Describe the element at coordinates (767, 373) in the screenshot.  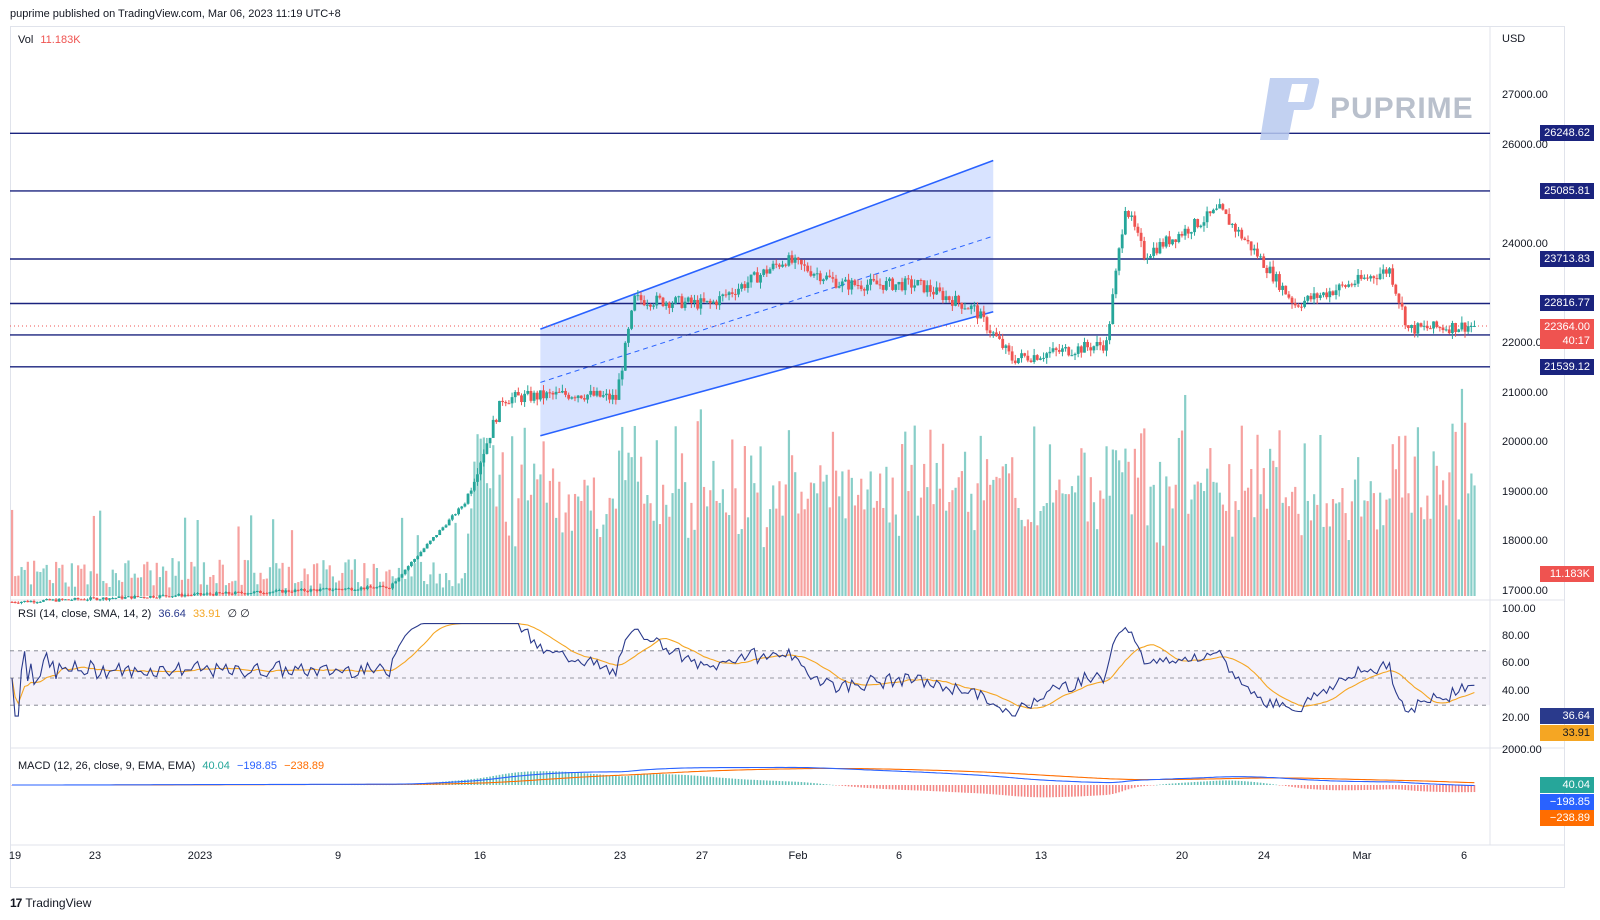
I see `channel-lower-line` at that location.